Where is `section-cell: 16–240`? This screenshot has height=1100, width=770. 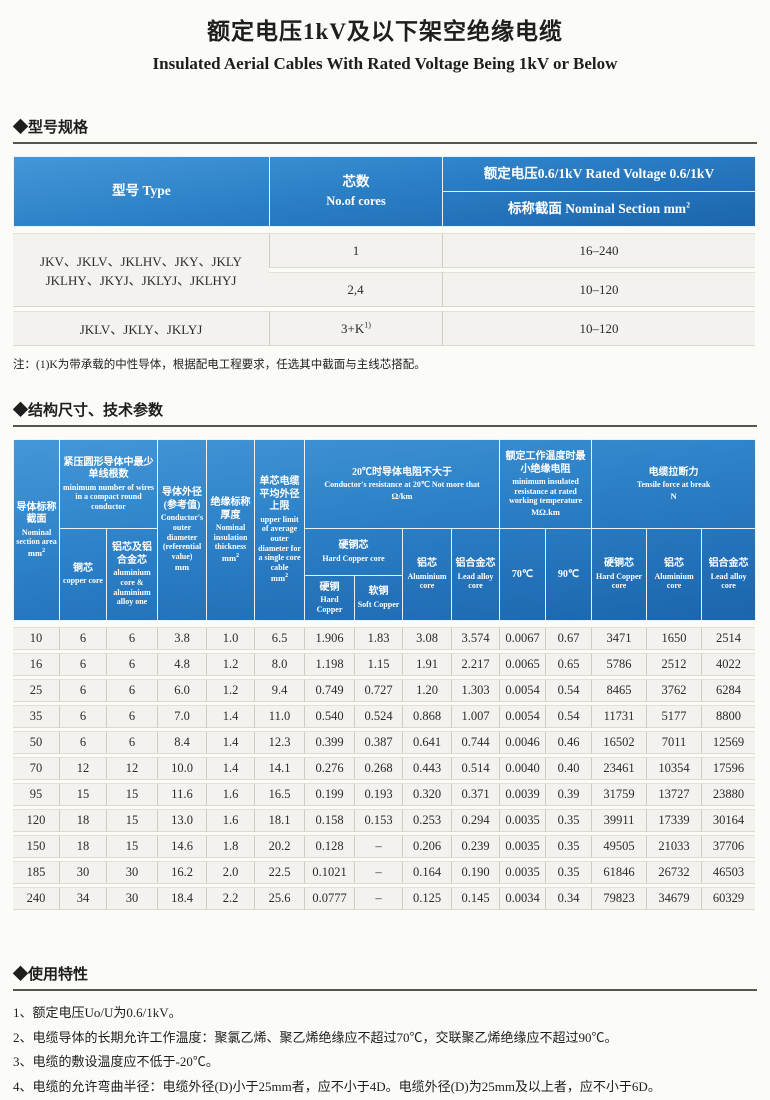
section-cell: 16–240 is located at coordinates (598, 250).